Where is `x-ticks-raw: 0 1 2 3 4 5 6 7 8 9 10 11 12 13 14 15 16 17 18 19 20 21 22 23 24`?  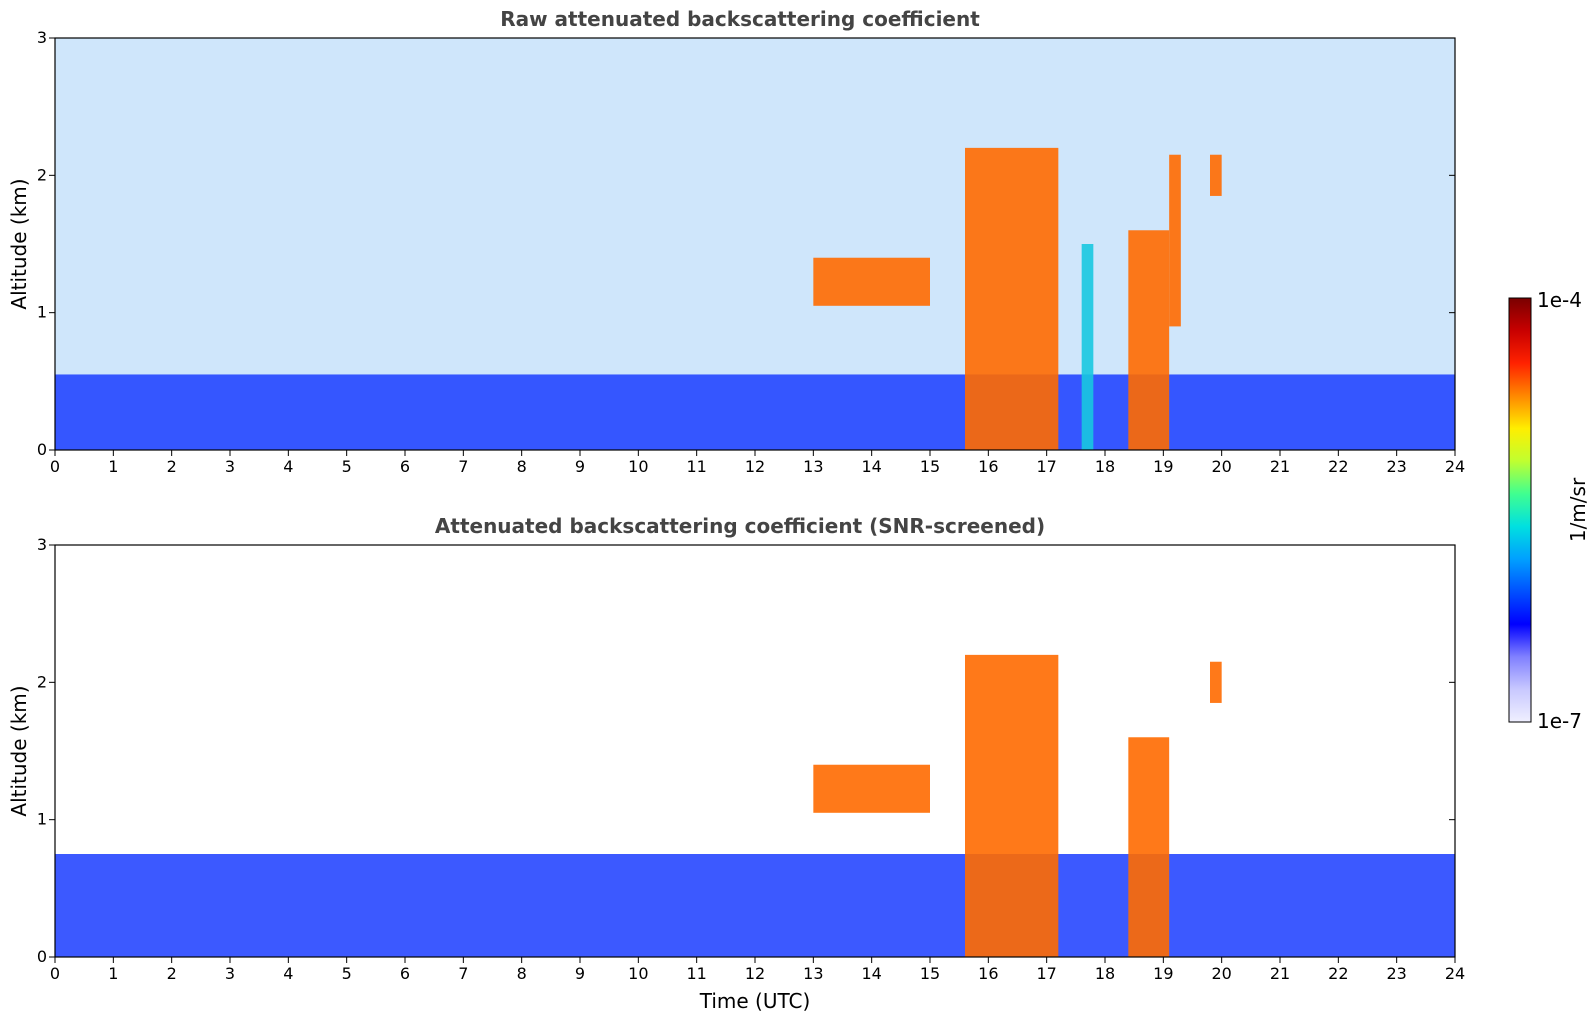 x-ticks-raw: 0 1 2 3 4 5 6 7 8 9 10 11 12 13 14 15 16 17 18 19 20 21 22 23 24 is located at coordinates (757, 463).